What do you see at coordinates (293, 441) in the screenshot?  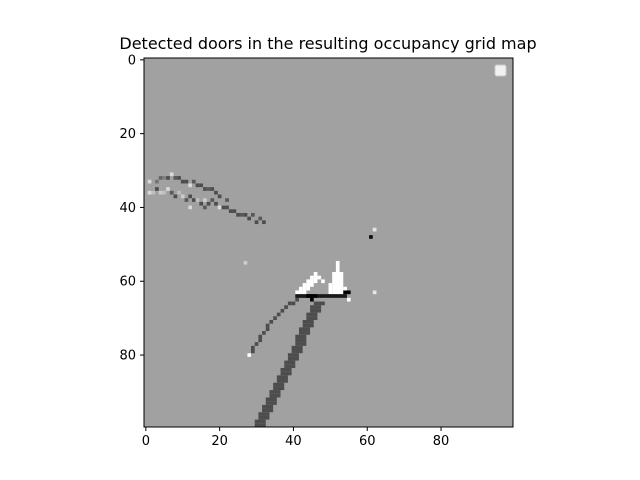 I see `x-tick-label: 40` at bounding box center [293, 441].